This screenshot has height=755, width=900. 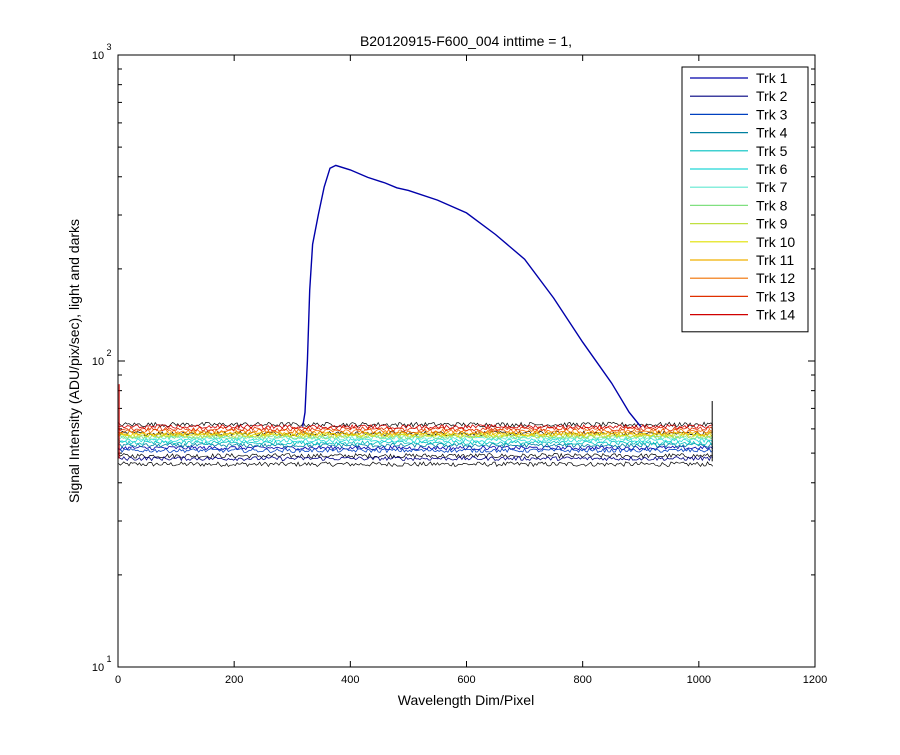 I want to click on legend-label: Trk 11, so click(x=775, y=260).